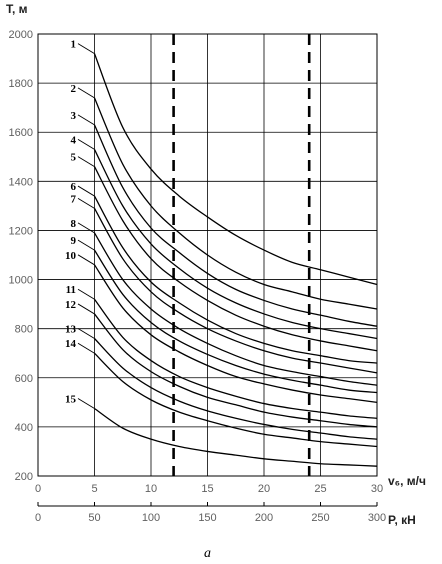 The width and height of the screenshot is (442, 564). What do you see at coordinates (320, 489) in the screenshot?
I see `x-tick-label: 25` at bounding box center [320, 489].